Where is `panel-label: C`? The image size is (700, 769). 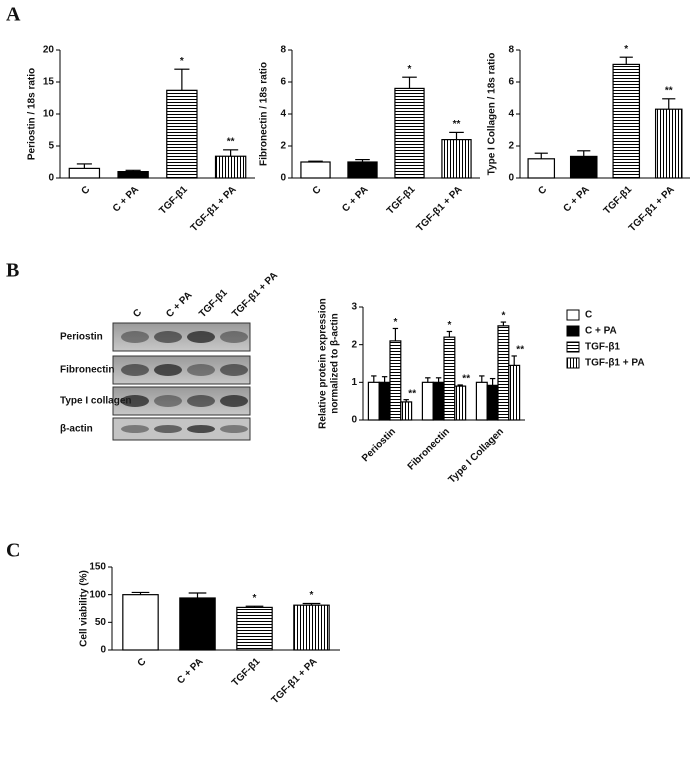
panel-label: C is located at coordinates (13, 551).